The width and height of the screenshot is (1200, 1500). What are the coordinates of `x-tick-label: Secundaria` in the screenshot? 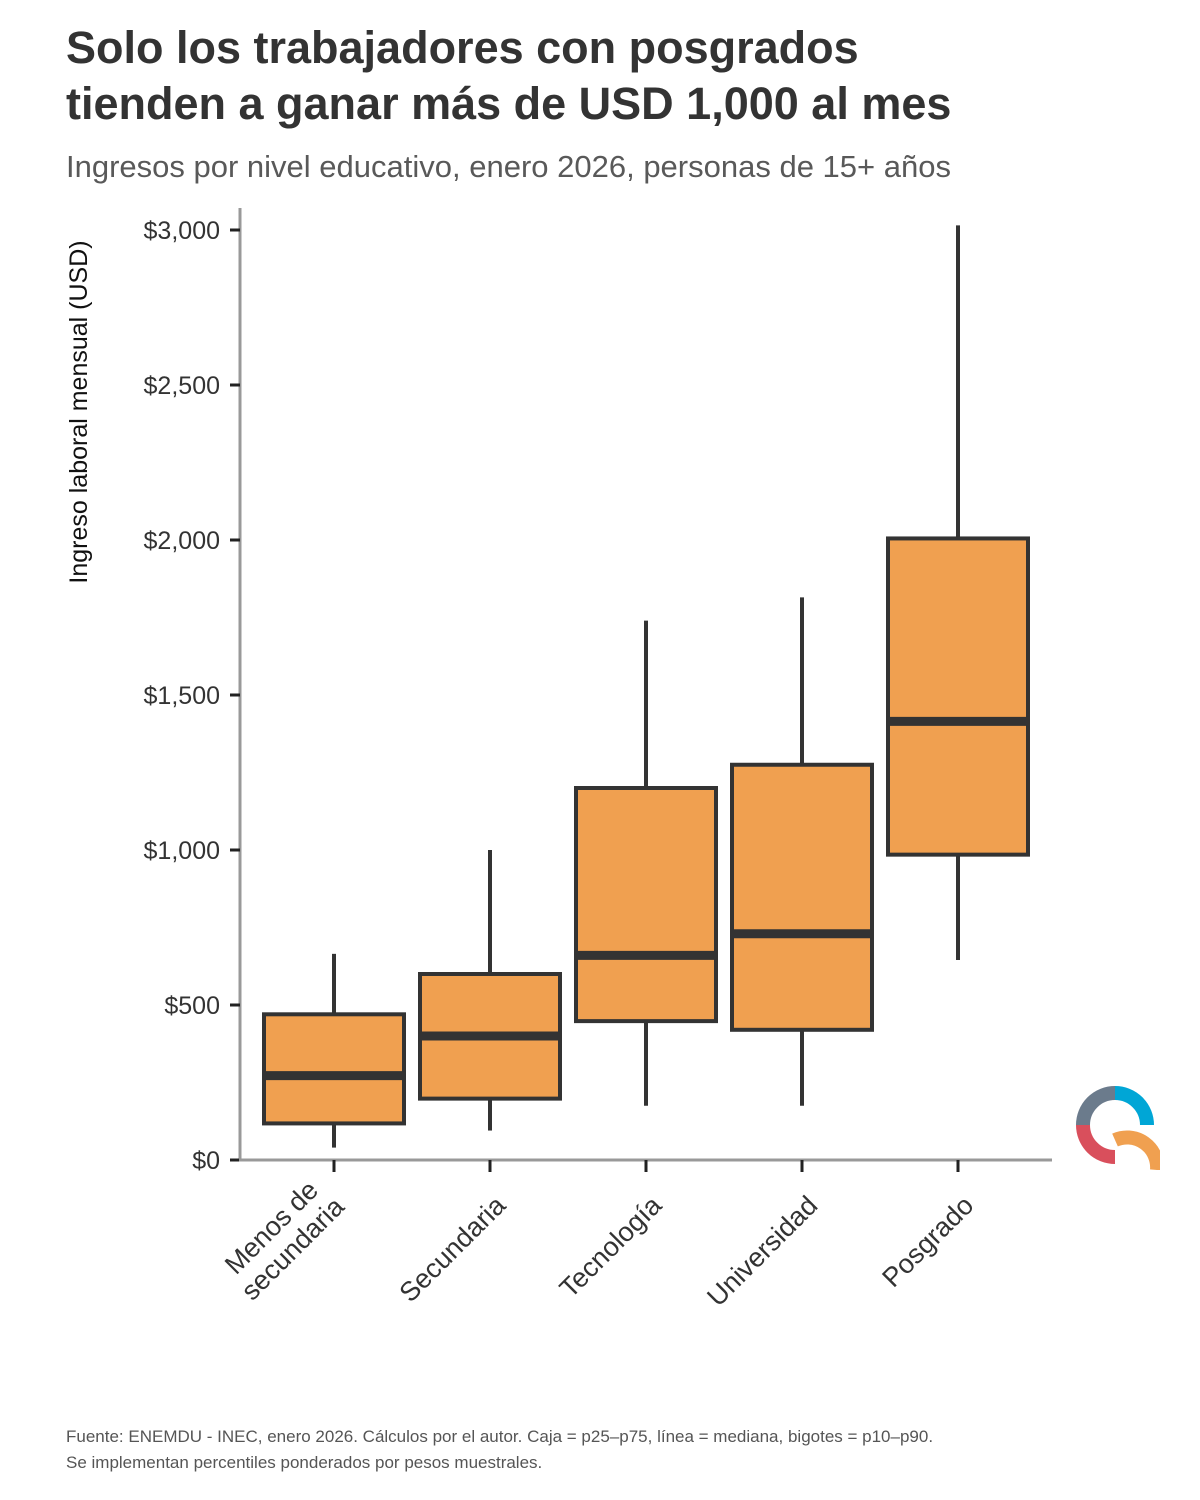 It's located at (453, 1248).